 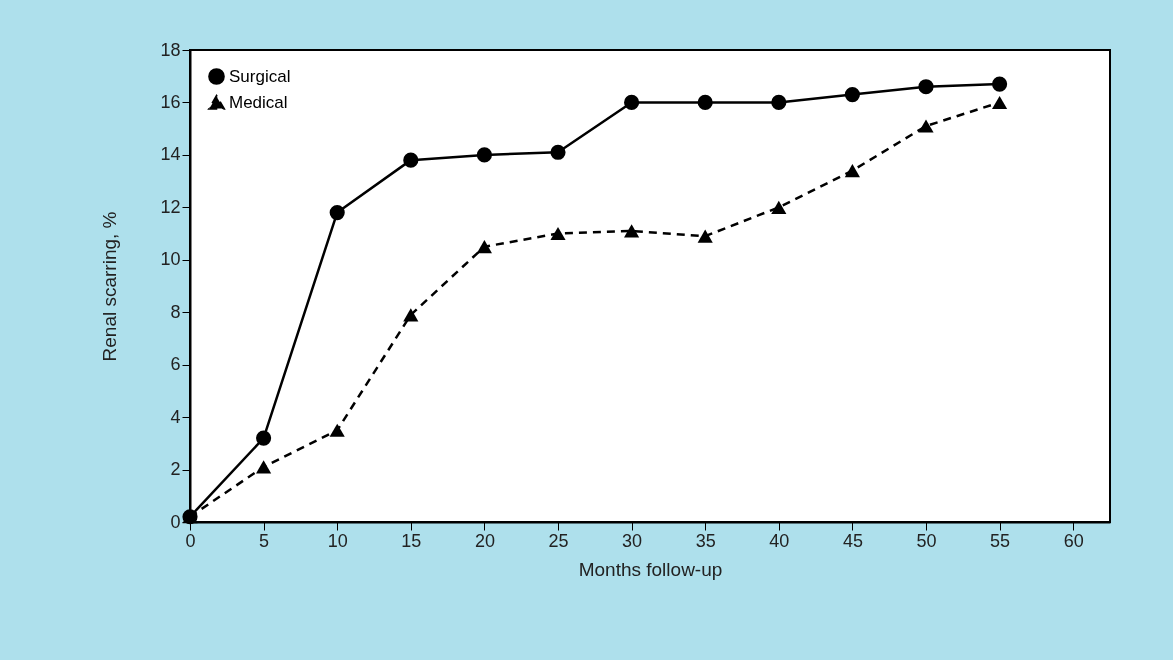 What do you see at coordinates (170, 259) in the screenshot?
I see `y-tick-label: 10` at bounding box center [170, 259].